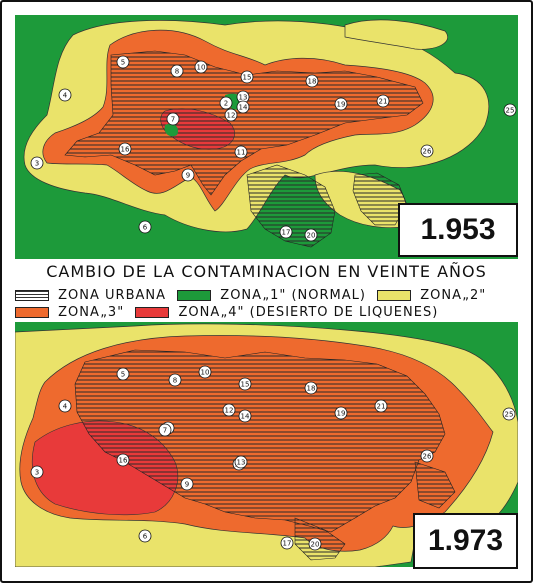 The width and height of the screenshot is (533, 583). I want to click on station-label-16: 16, so click(125, 150).